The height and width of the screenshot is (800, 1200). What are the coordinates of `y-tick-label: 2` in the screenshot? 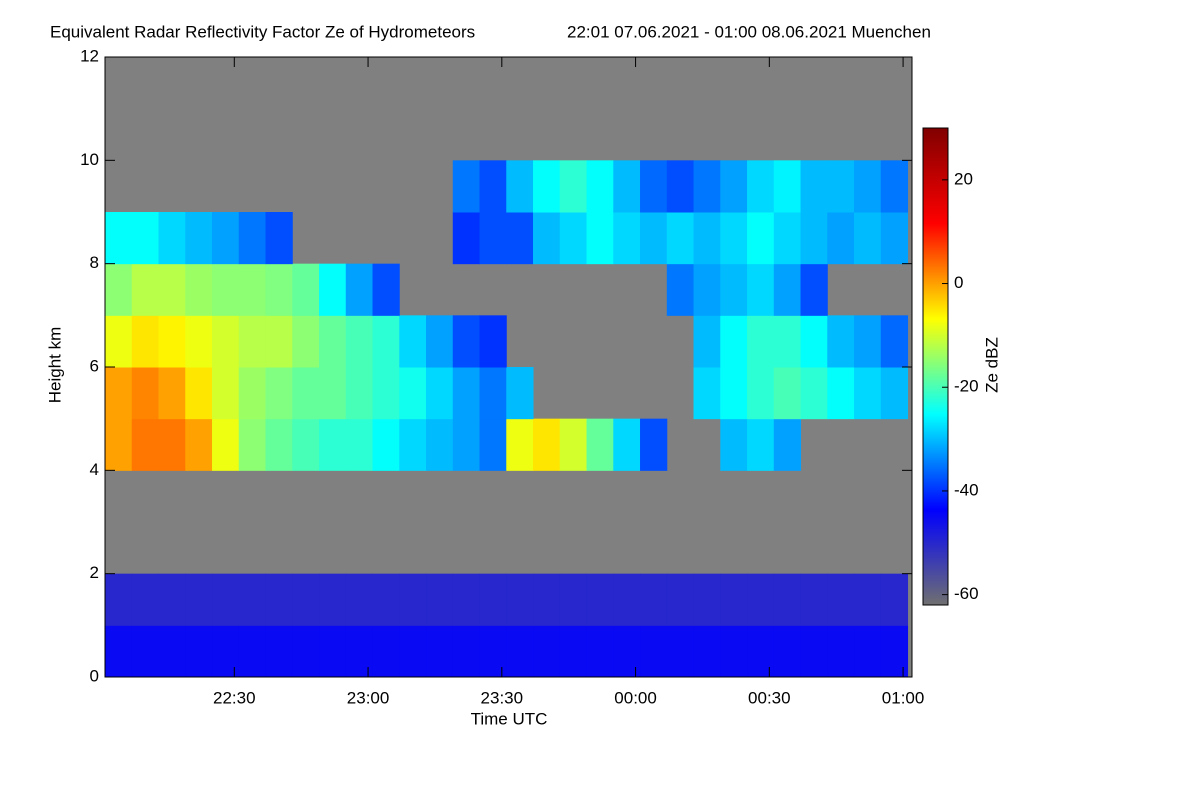 It's located at (94, 572).